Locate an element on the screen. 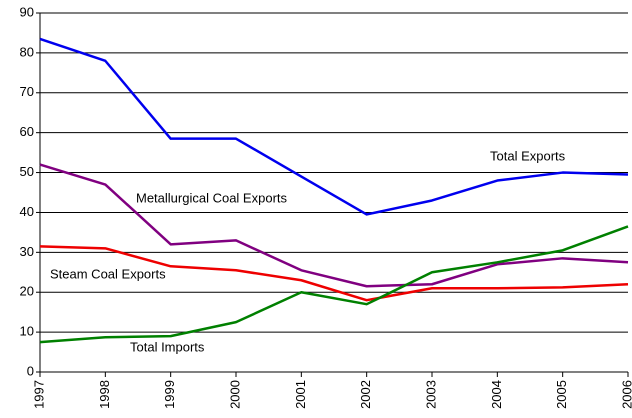 The height and width of the screenshot is (418, 632). y-tick-label: 70 is located at coordinates (27, 91).